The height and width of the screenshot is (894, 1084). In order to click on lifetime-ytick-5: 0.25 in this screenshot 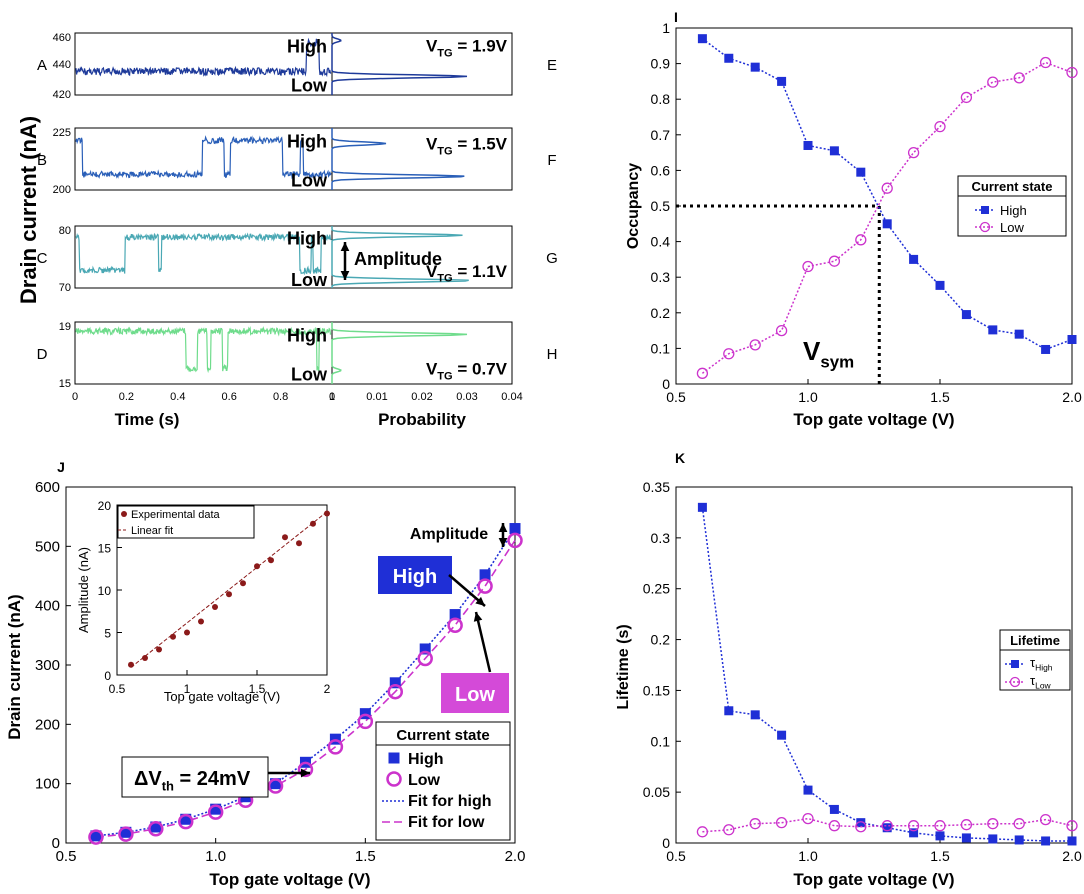, I will do `click(656, 589)`.